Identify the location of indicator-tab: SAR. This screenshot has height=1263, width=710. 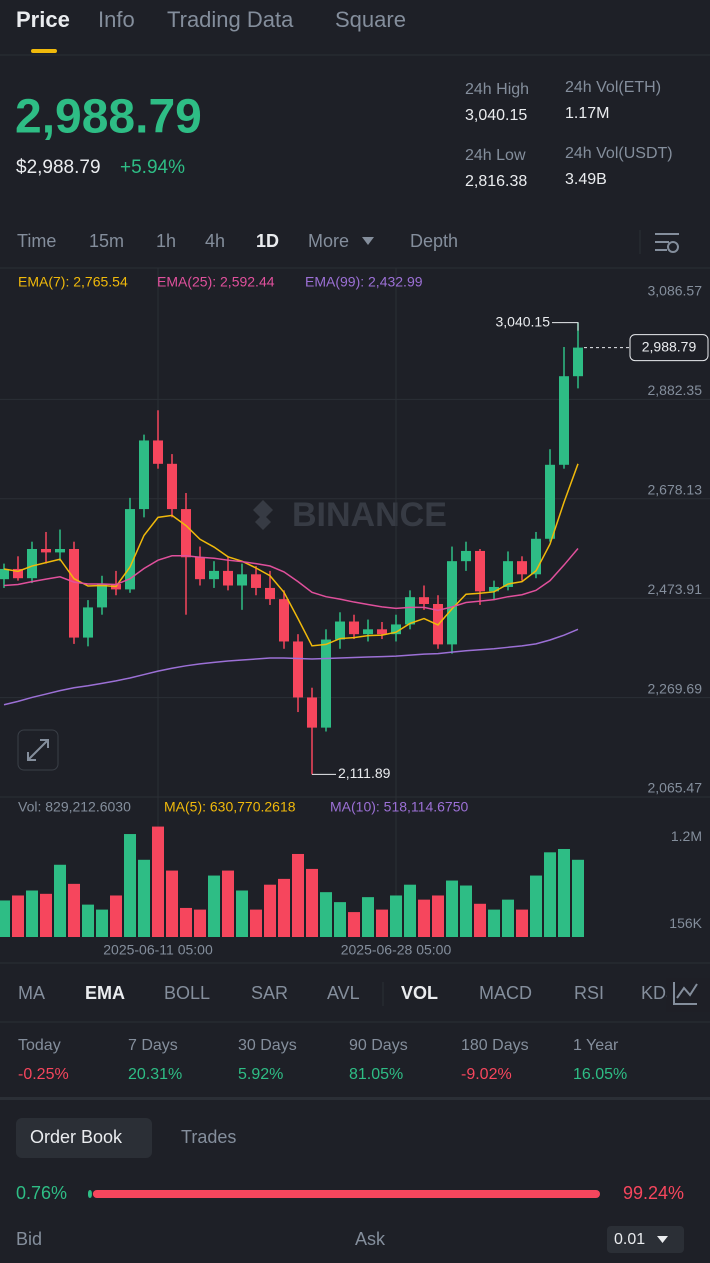
(269, 993).